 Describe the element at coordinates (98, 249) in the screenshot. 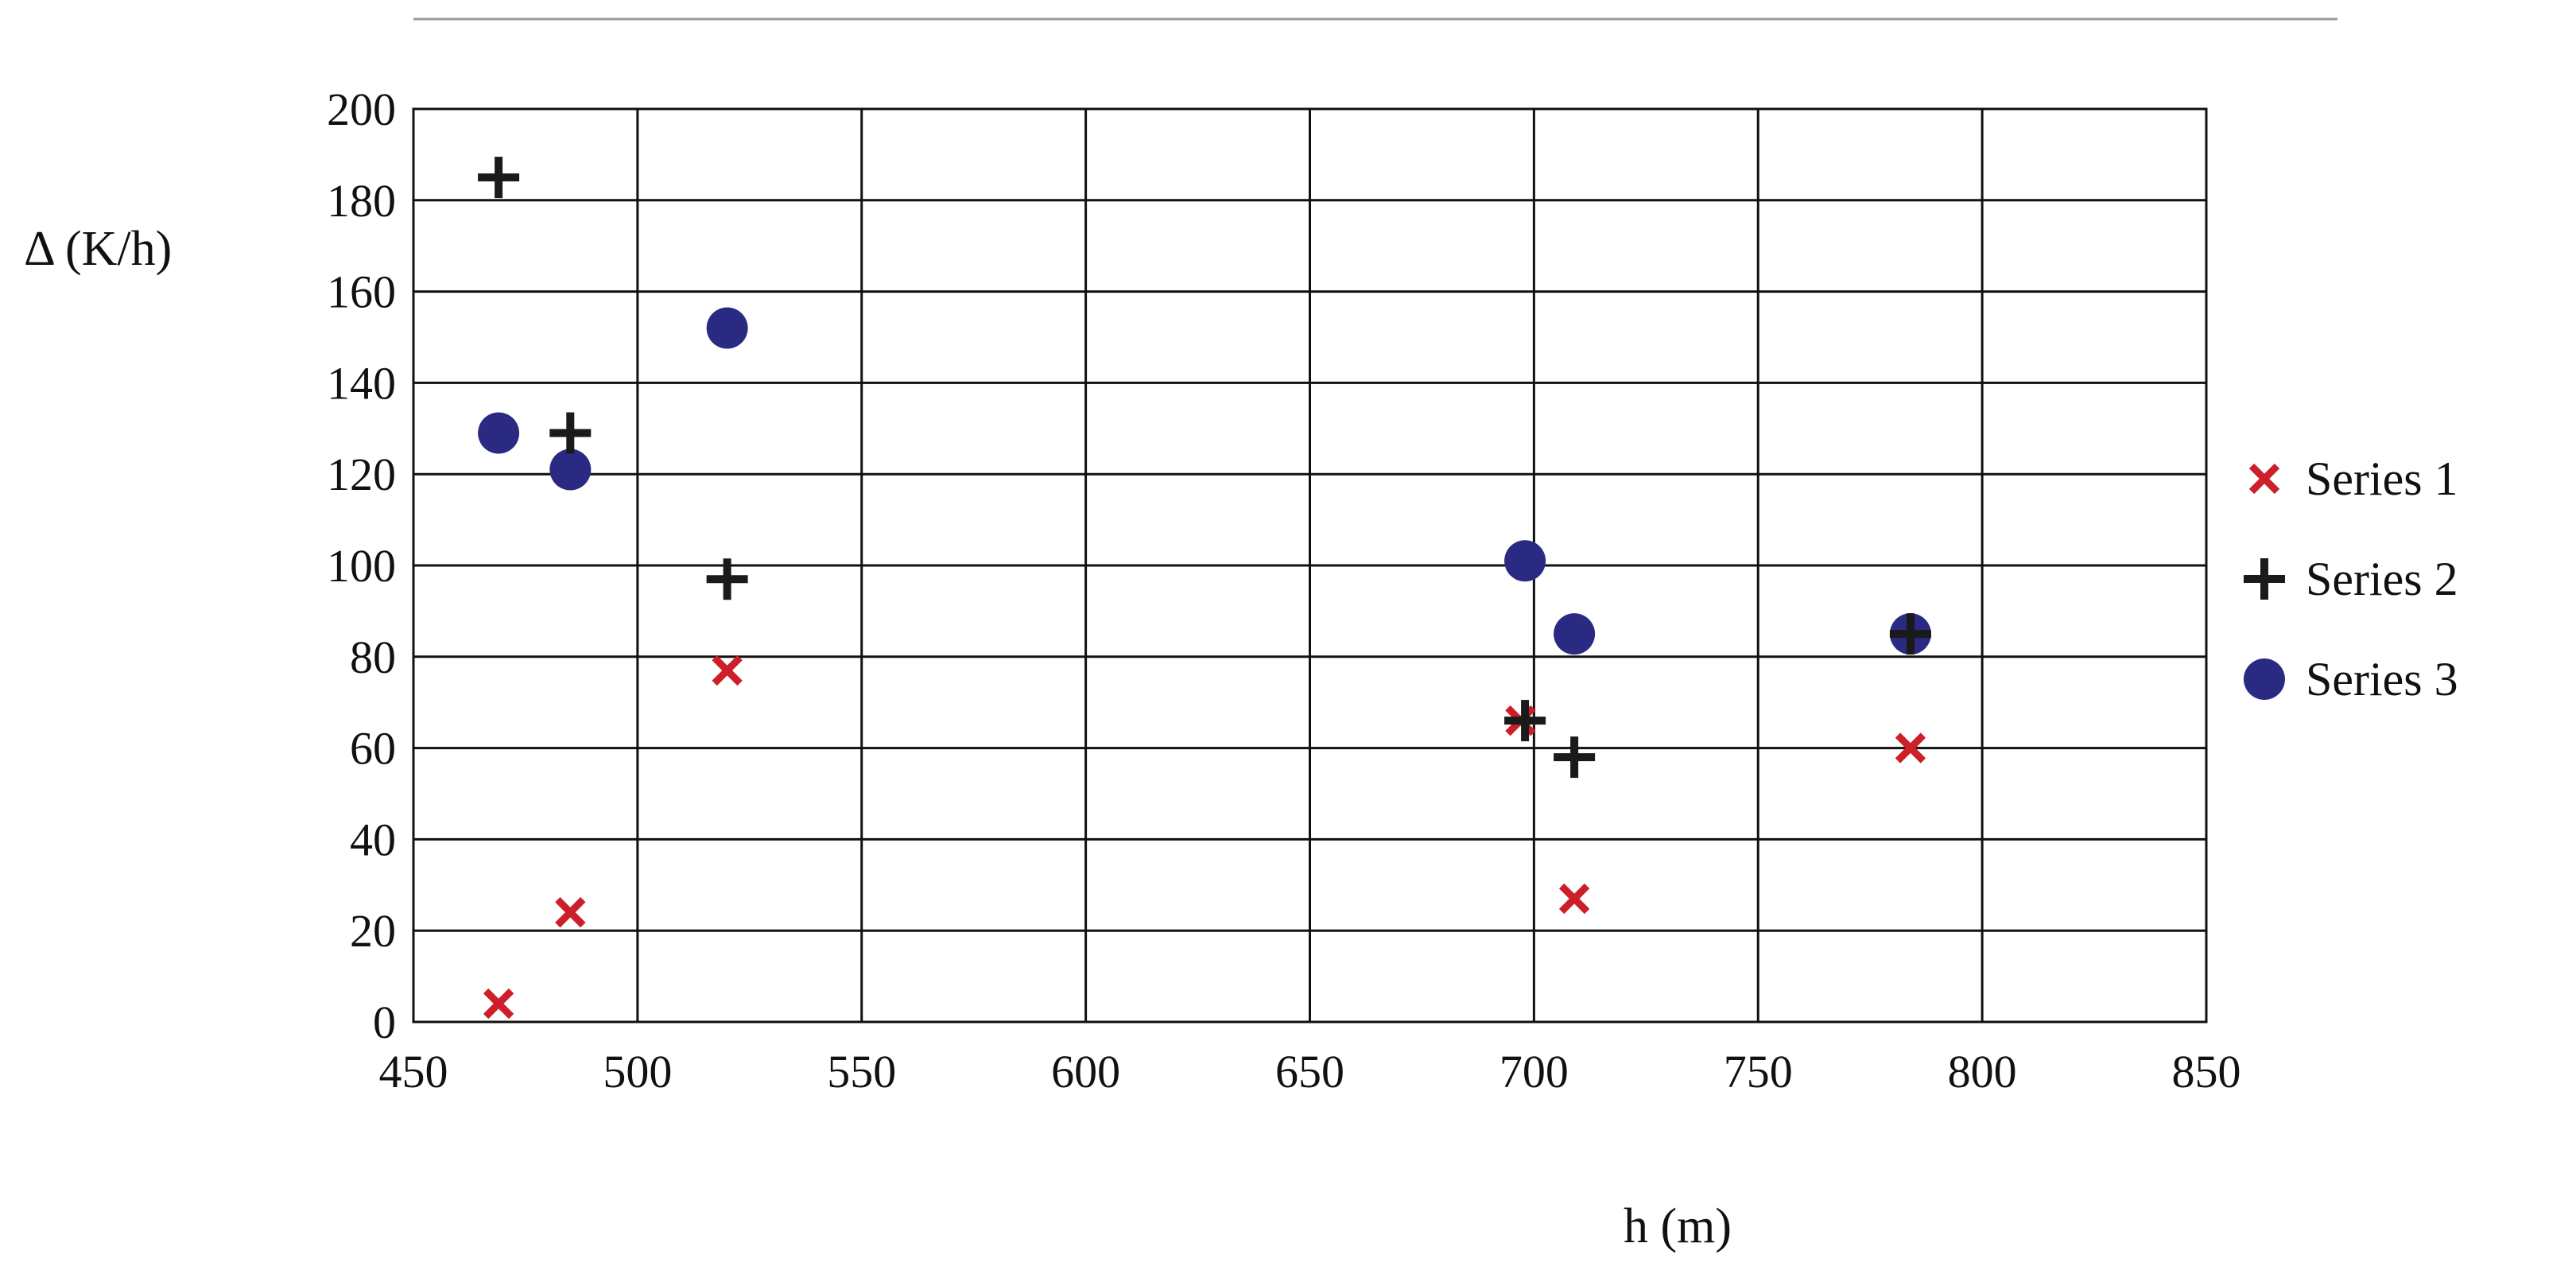

I see `y-axis-label: Δ (K/h)` at that location.